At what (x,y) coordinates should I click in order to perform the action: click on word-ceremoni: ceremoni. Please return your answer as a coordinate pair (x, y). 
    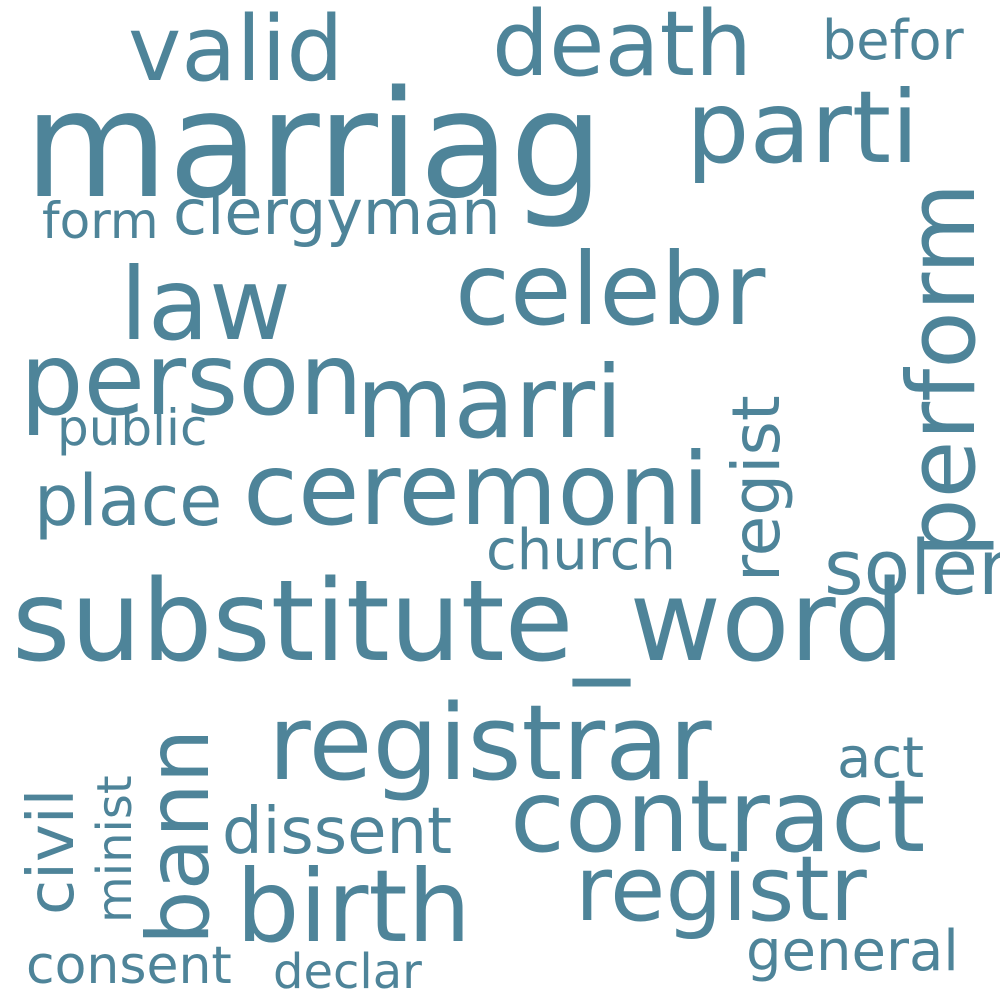
    Looking at the image, I should click on (476, 489).